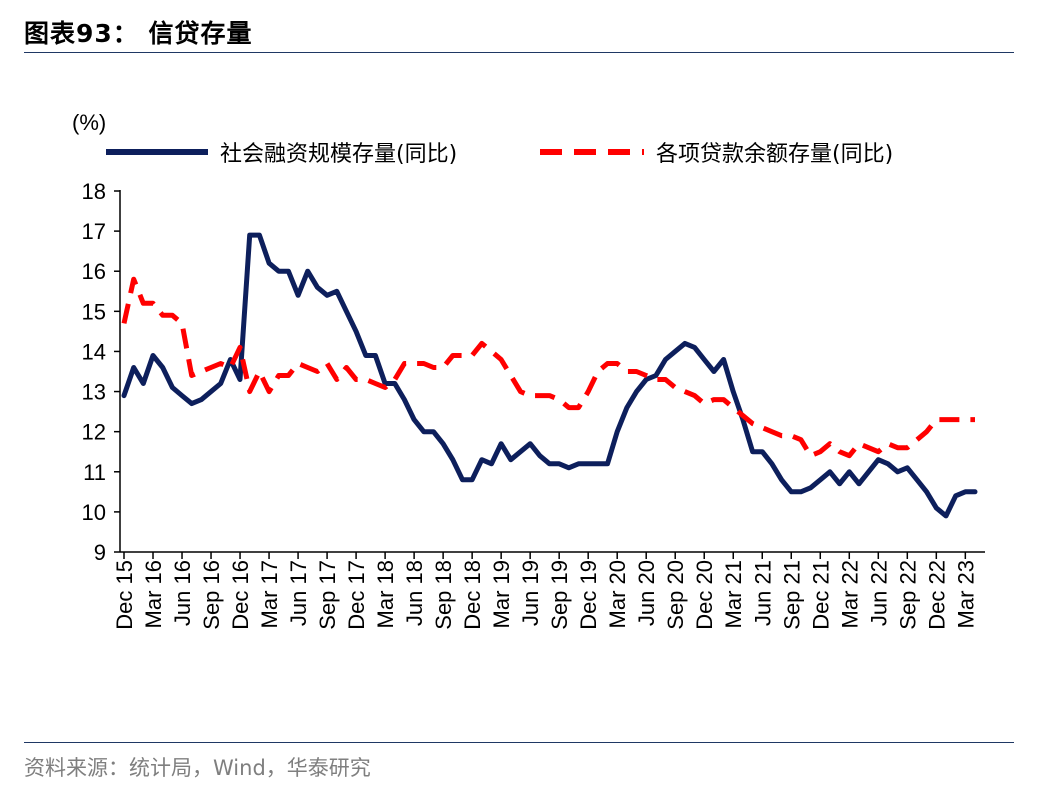  I want to click on x-tick-label: Mar 18, so click(385, 594).